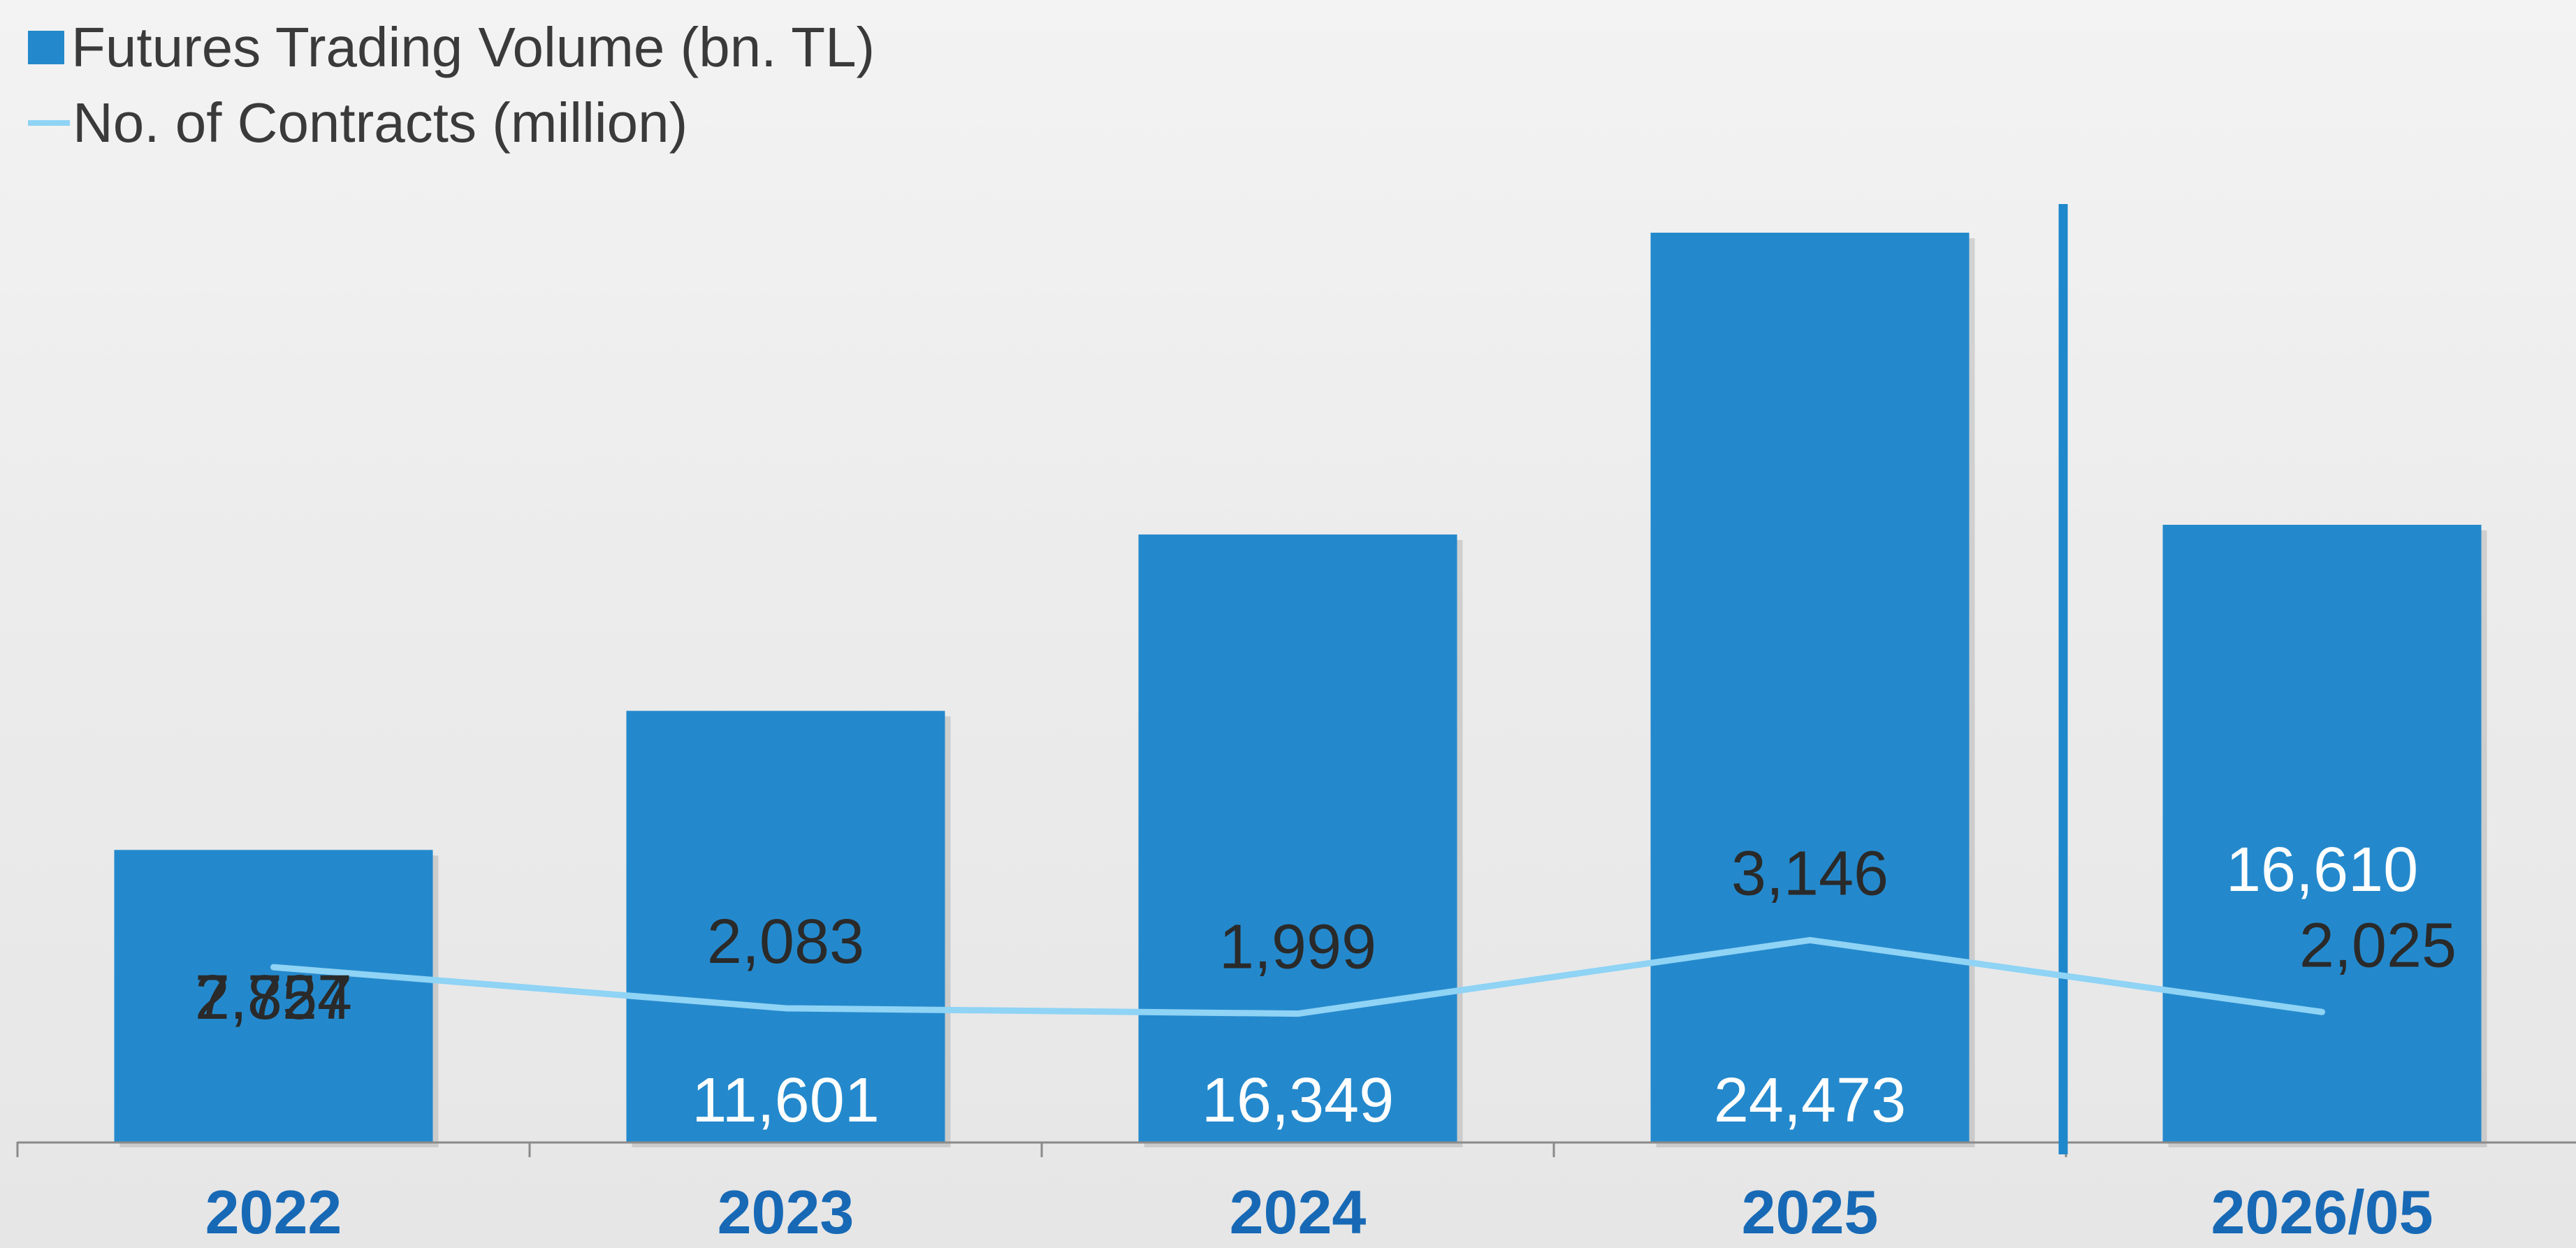 This screenshot has width=2576, height=1248. What do you see at coordinates (46, 47) in the screenshot?
I see `legend-bar-swatch` at bounding box center [46, 47].